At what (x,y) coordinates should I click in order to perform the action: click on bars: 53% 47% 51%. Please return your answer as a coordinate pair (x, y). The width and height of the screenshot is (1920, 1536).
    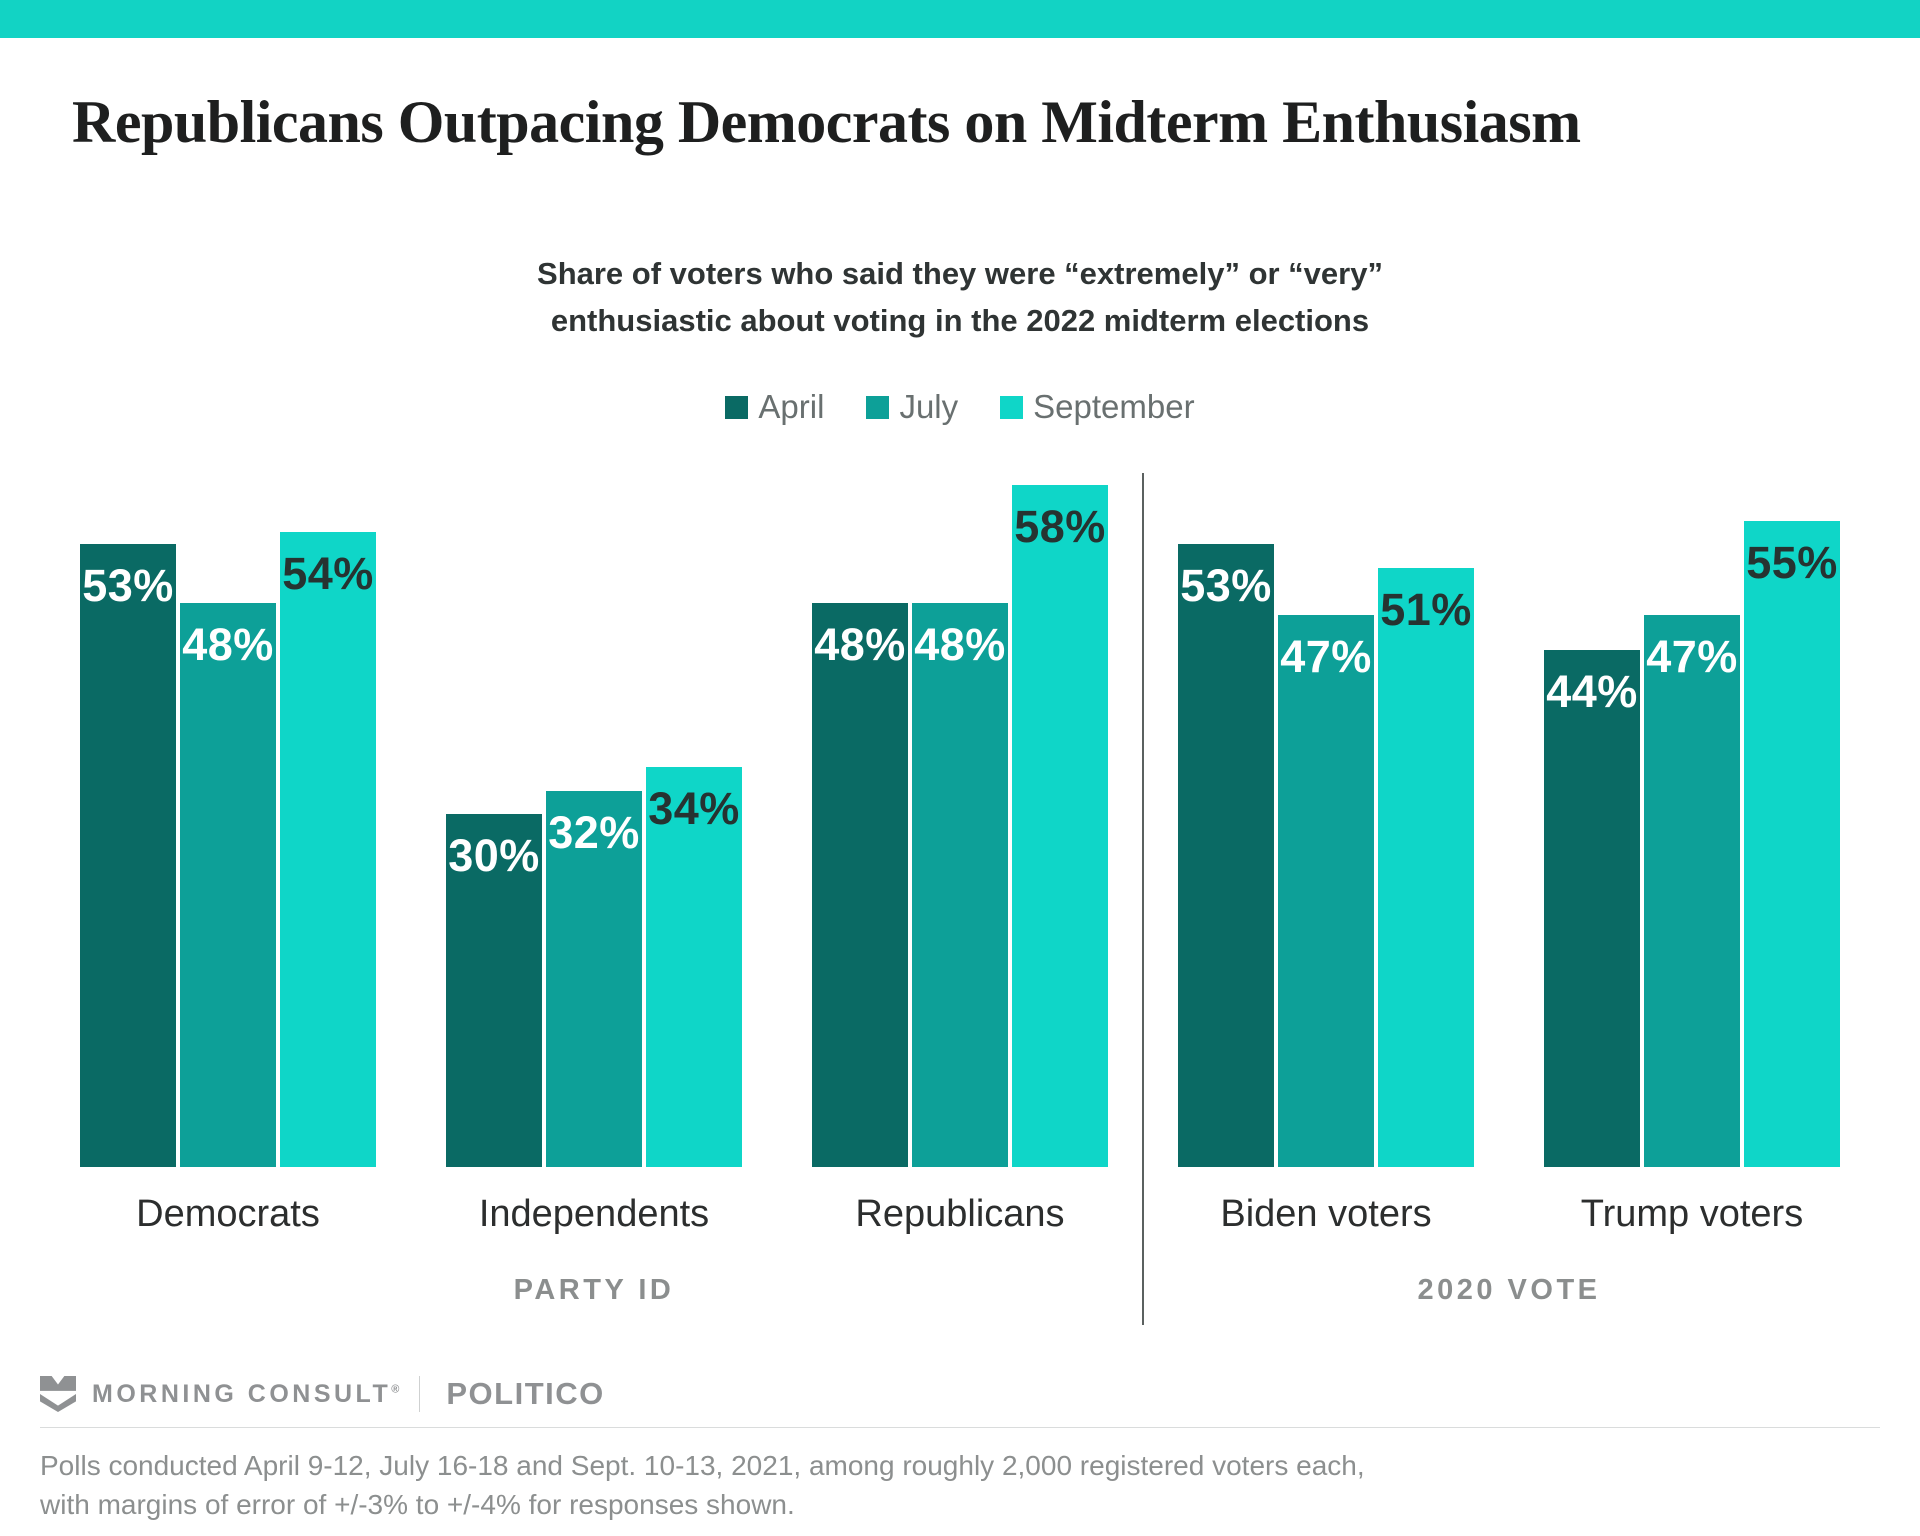
    Looking at the image, I should click on (1326, 811).